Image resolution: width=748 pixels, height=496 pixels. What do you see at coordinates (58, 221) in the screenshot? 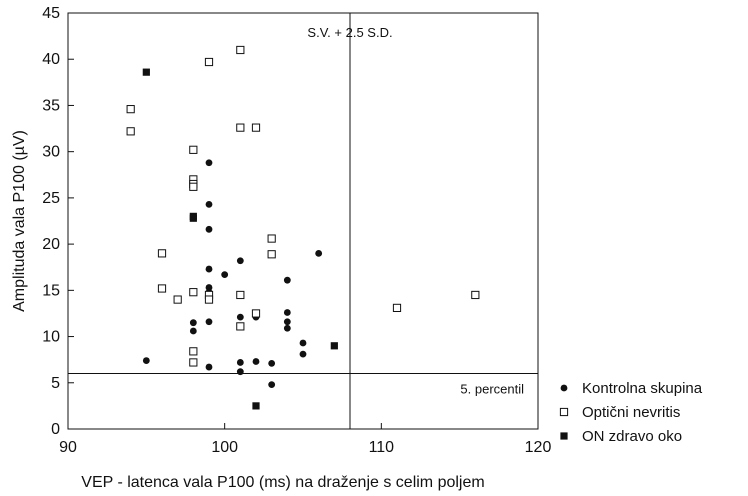
I see `y-axis: 0 5 10 15 20 25 30 35 40 45` at bounding box center [58, 221].